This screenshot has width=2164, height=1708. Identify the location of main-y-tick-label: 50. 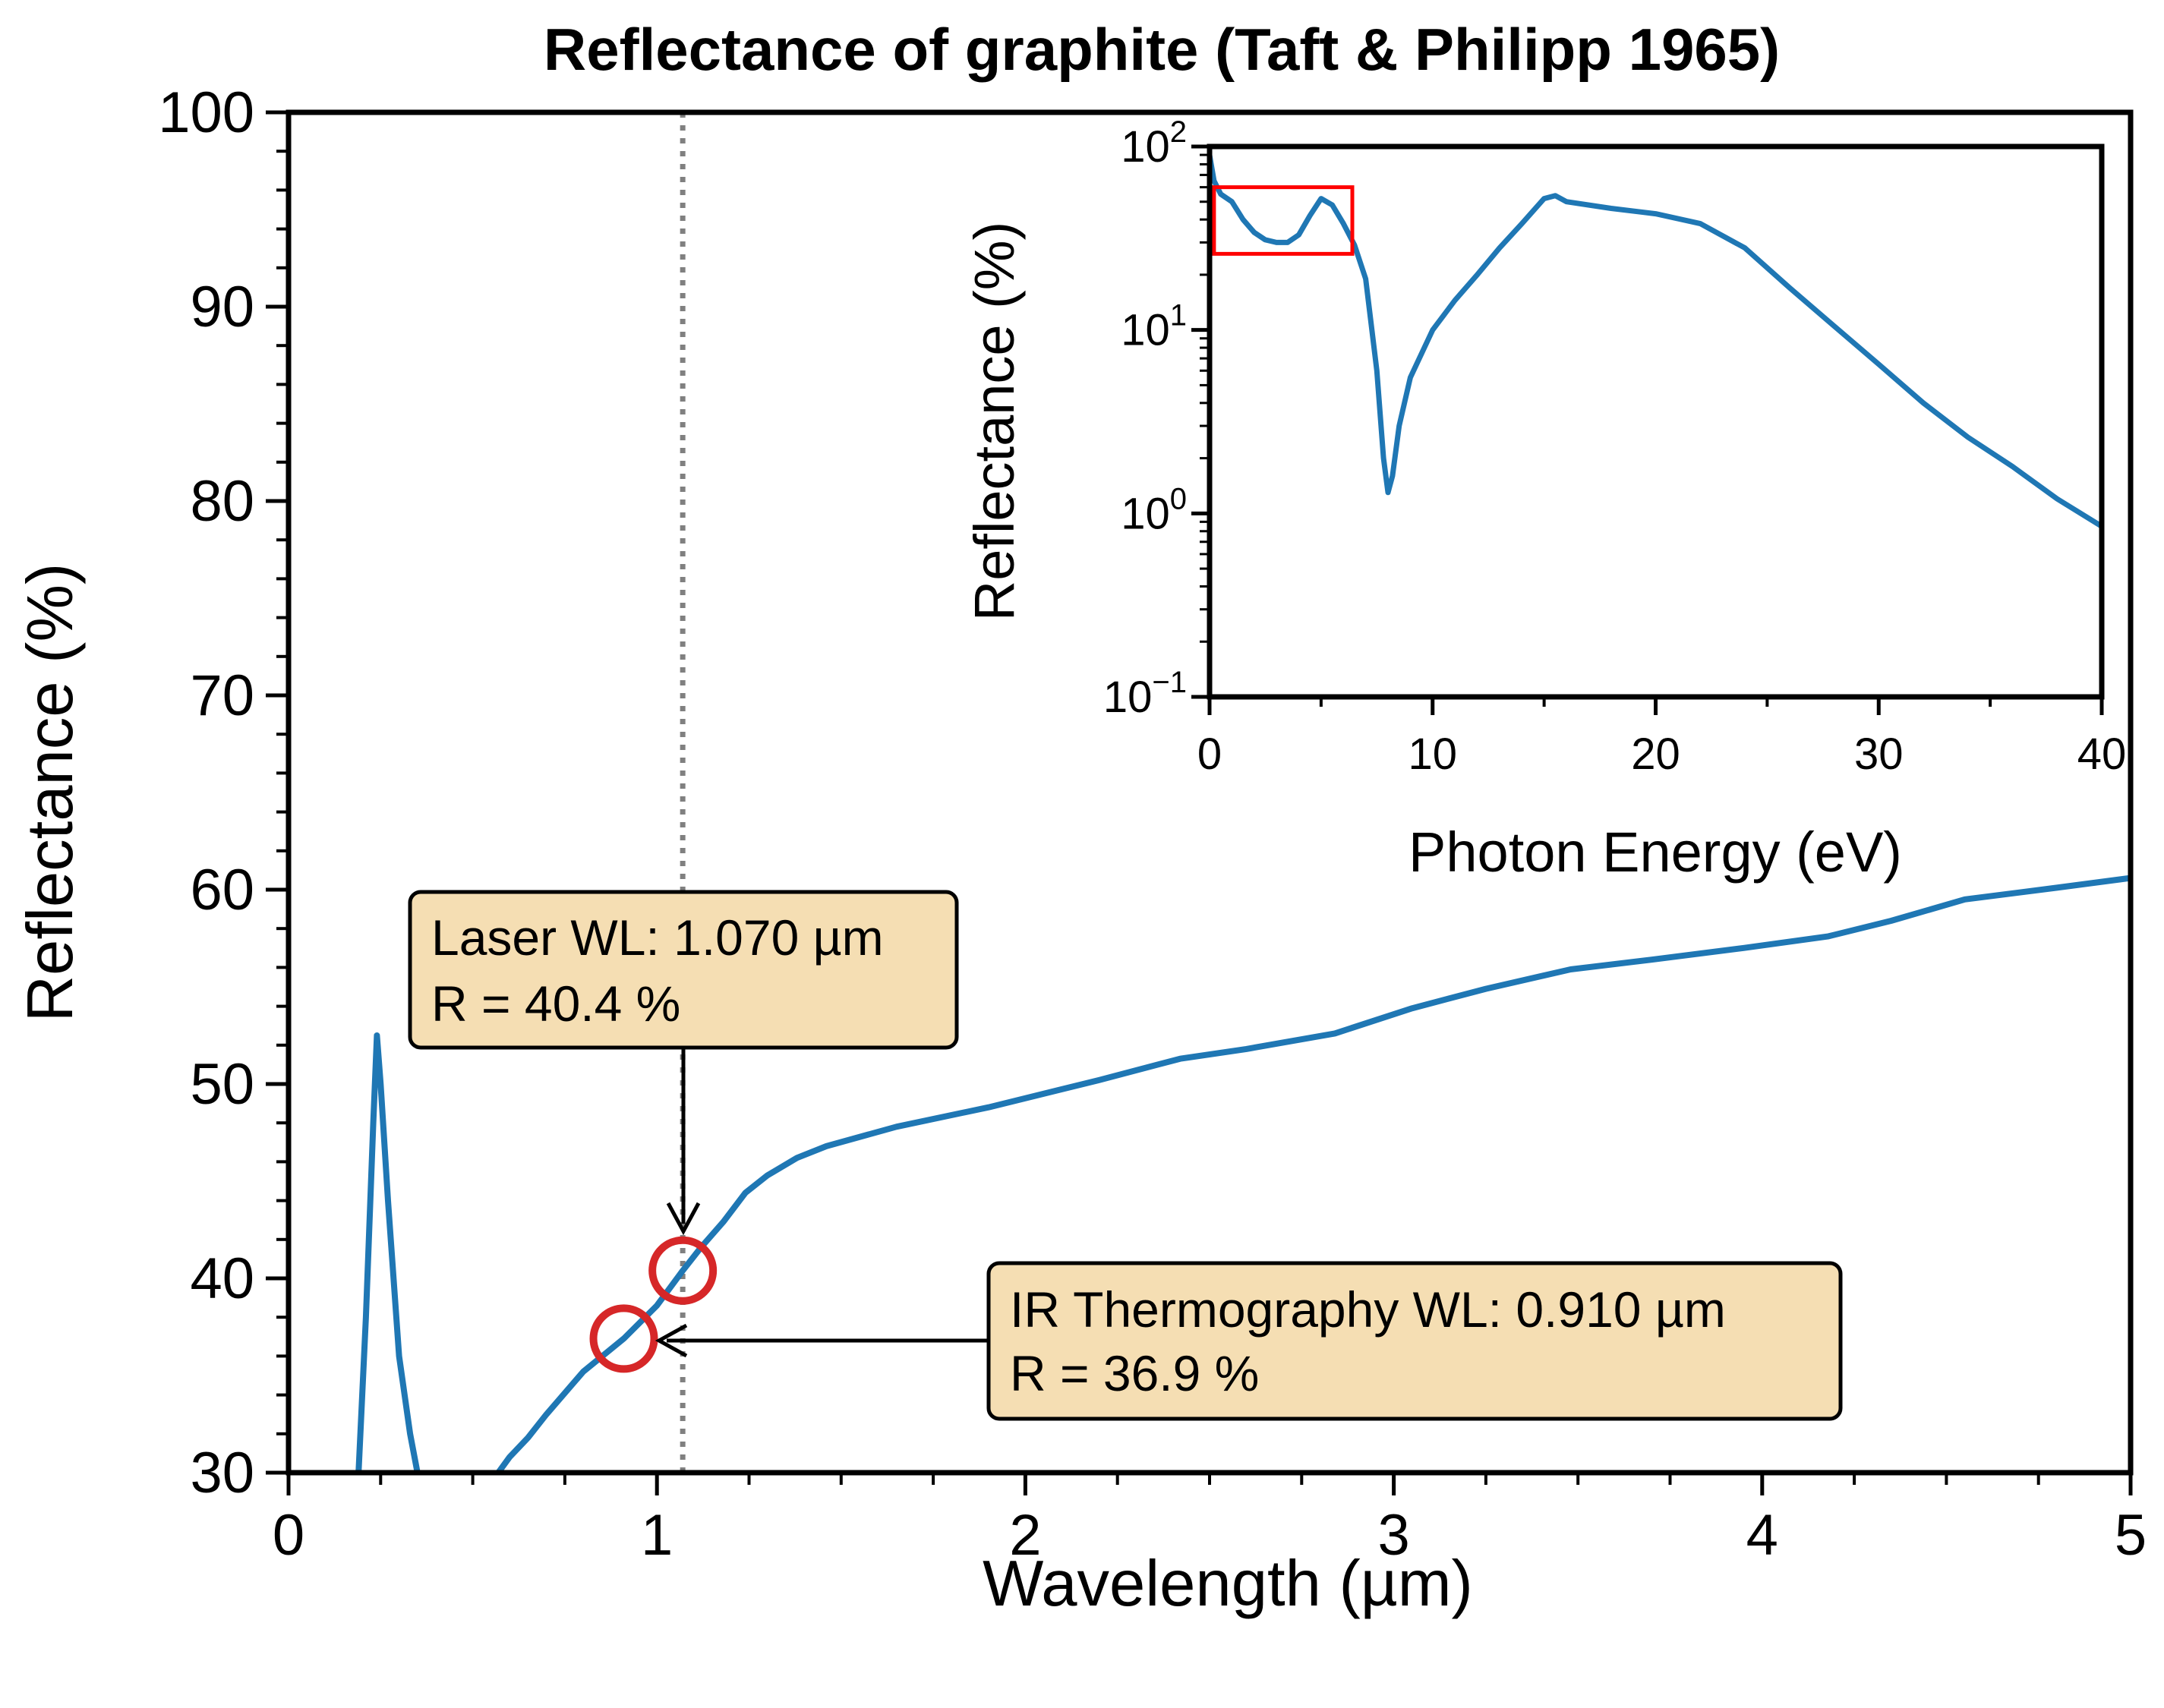
(222, 1084).